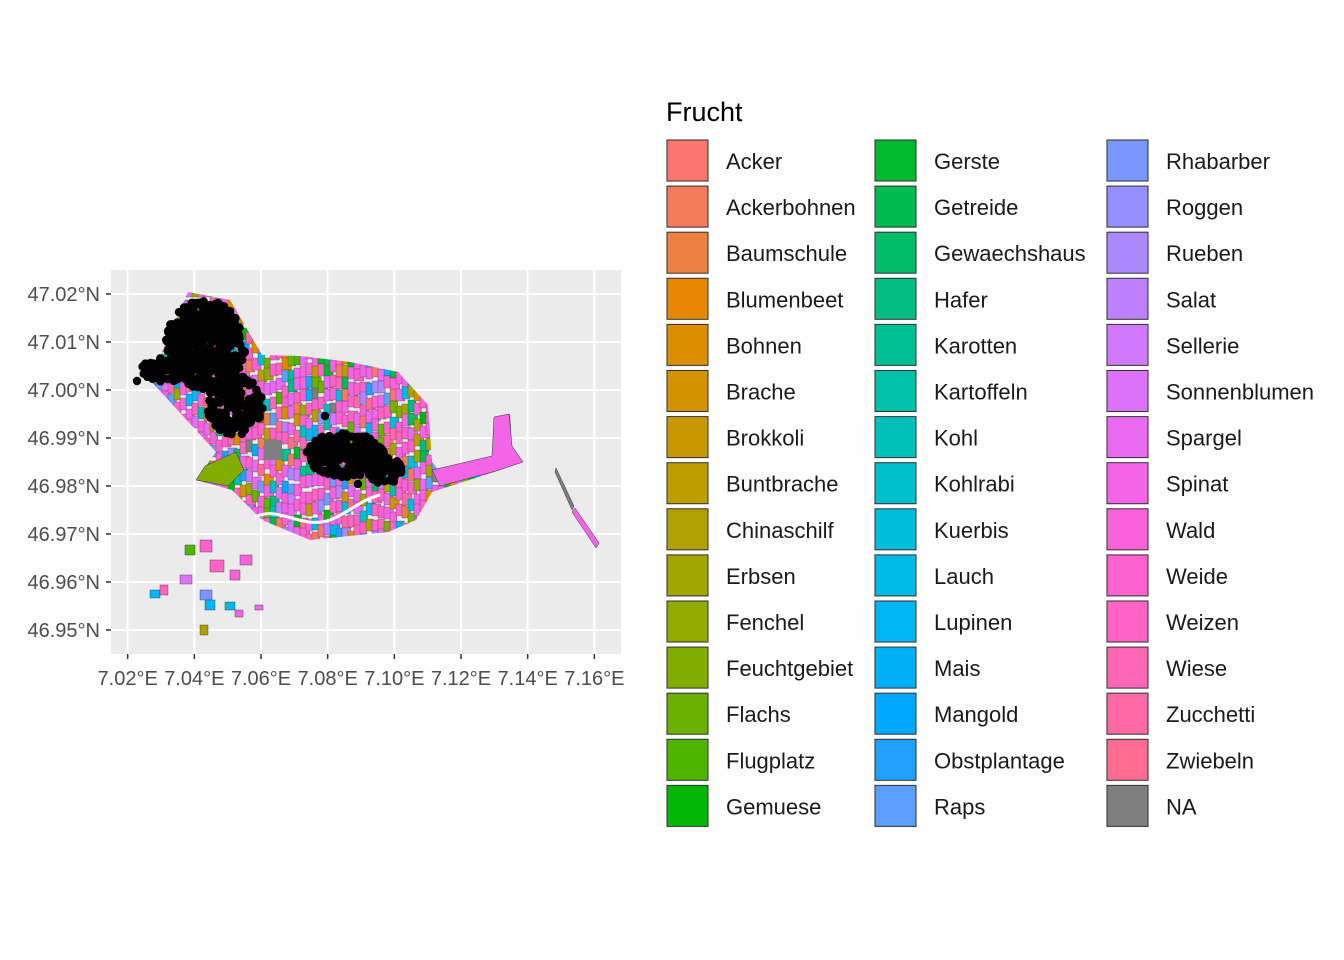  Describe the element at coordinates (764, 345) in the screenshot. I see `legend-label: Bohnen` at that location.